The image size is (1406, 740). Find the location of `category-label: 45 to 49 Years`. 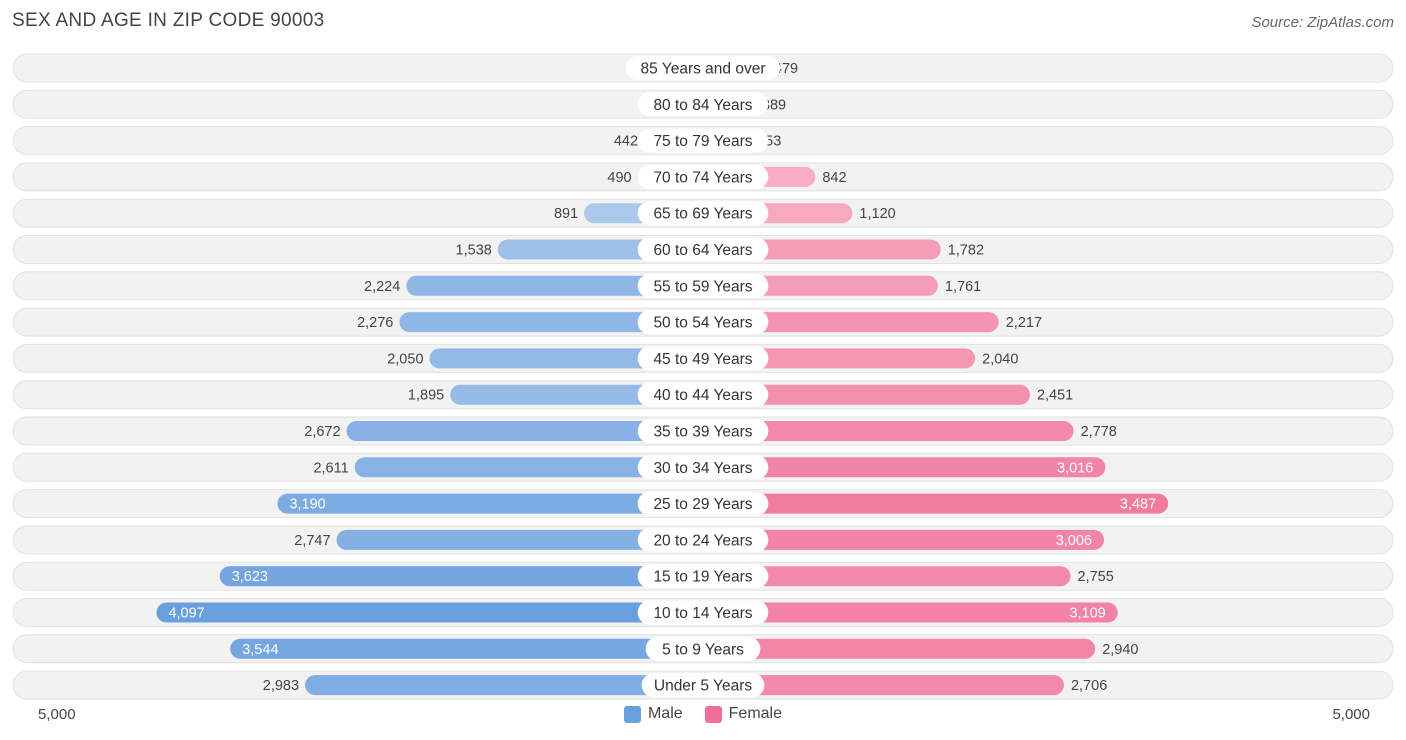

category-label: 45 to 49 Years is located at coordinates (702, 359).